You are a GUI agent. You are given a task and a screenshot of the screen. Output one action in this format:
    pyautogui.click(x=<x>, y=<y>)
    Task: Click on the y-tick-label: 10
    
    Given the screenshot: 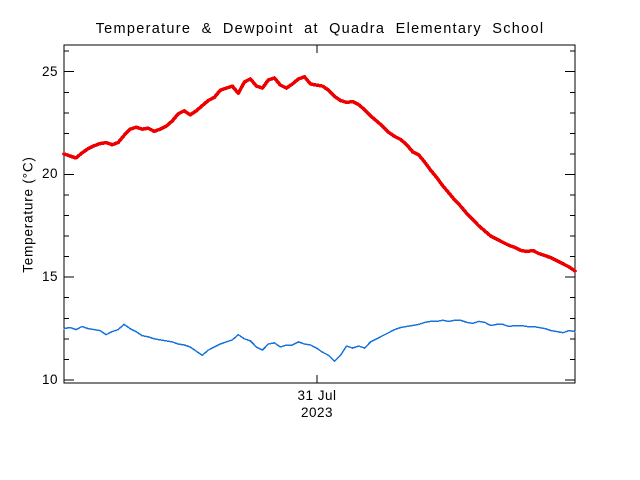 What is the action you would take?
    pyautogui.click(x=49, y=379)
    